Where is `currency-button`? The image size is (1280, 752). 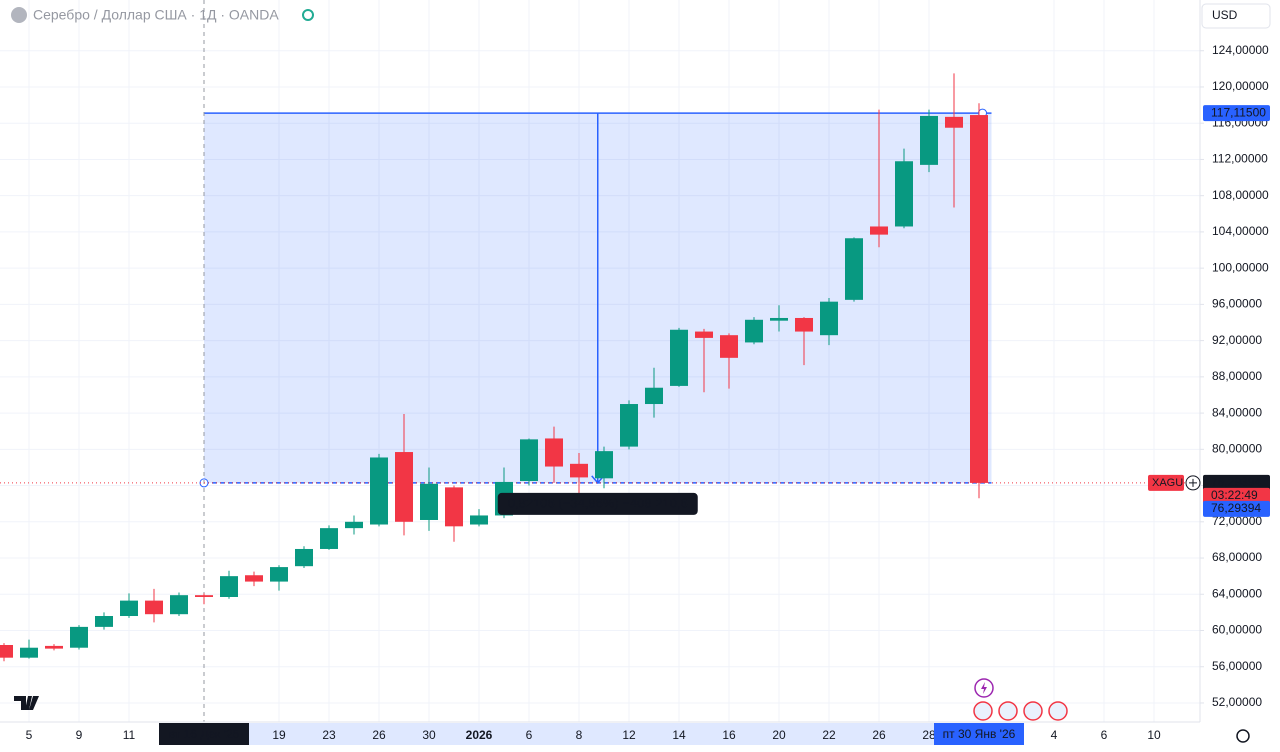 currency-button is located at coordinates (1236, 16).